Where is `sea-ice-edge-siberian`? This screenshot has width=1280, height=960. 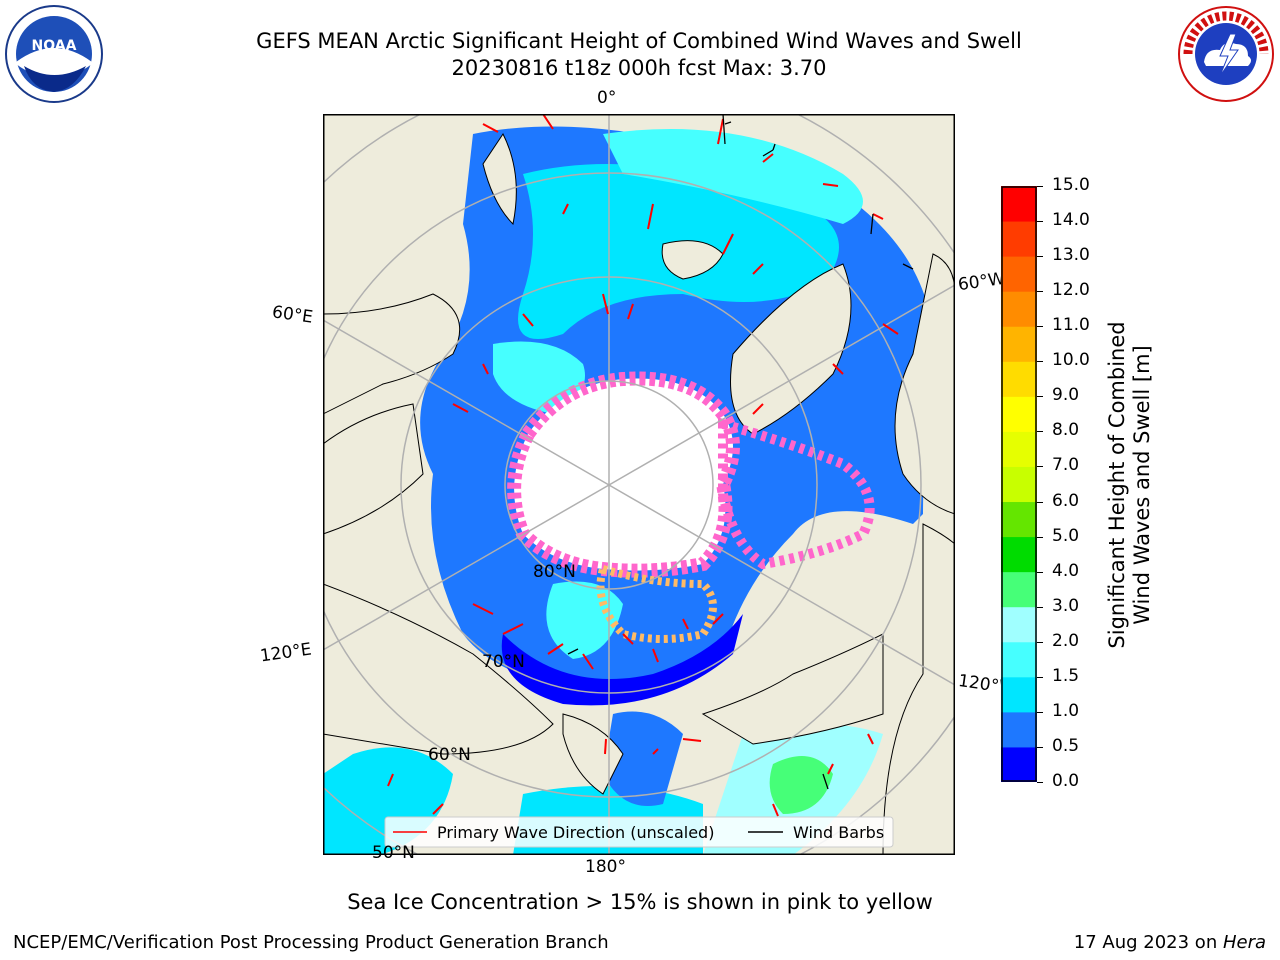
sea-ice-edge-siberian is located at coordinates (656, 603).